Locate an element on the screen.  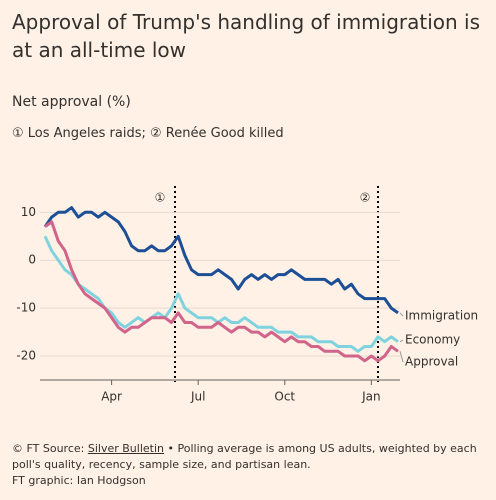
event-marker: ① is located at coordinates (160, 198).